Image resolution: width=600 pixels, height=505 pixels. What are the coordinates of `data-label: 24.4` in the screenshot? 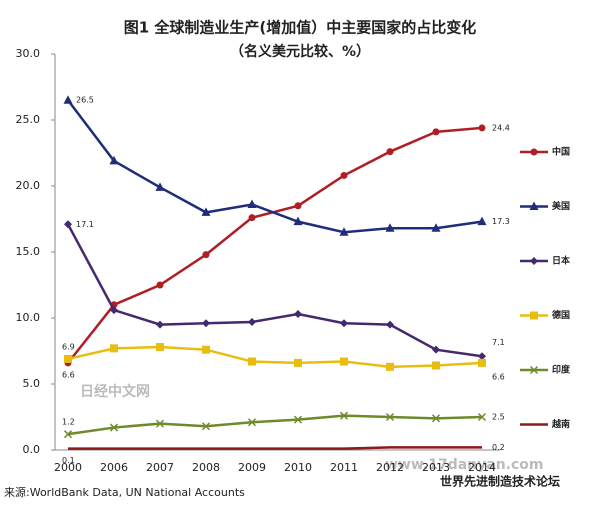 It's located at (501, 127).